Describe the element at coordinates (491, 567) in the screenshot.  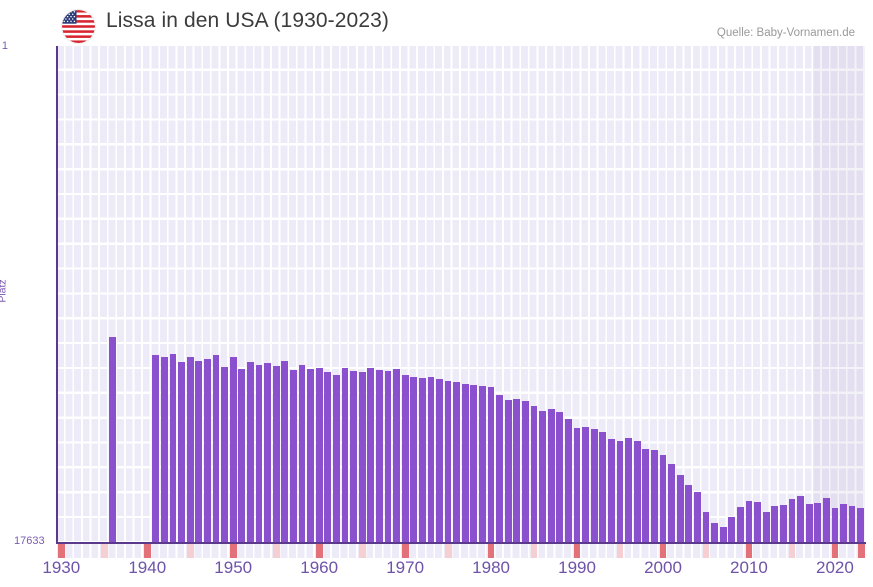
I see `x-axis-tick-label: 1980` at that location.